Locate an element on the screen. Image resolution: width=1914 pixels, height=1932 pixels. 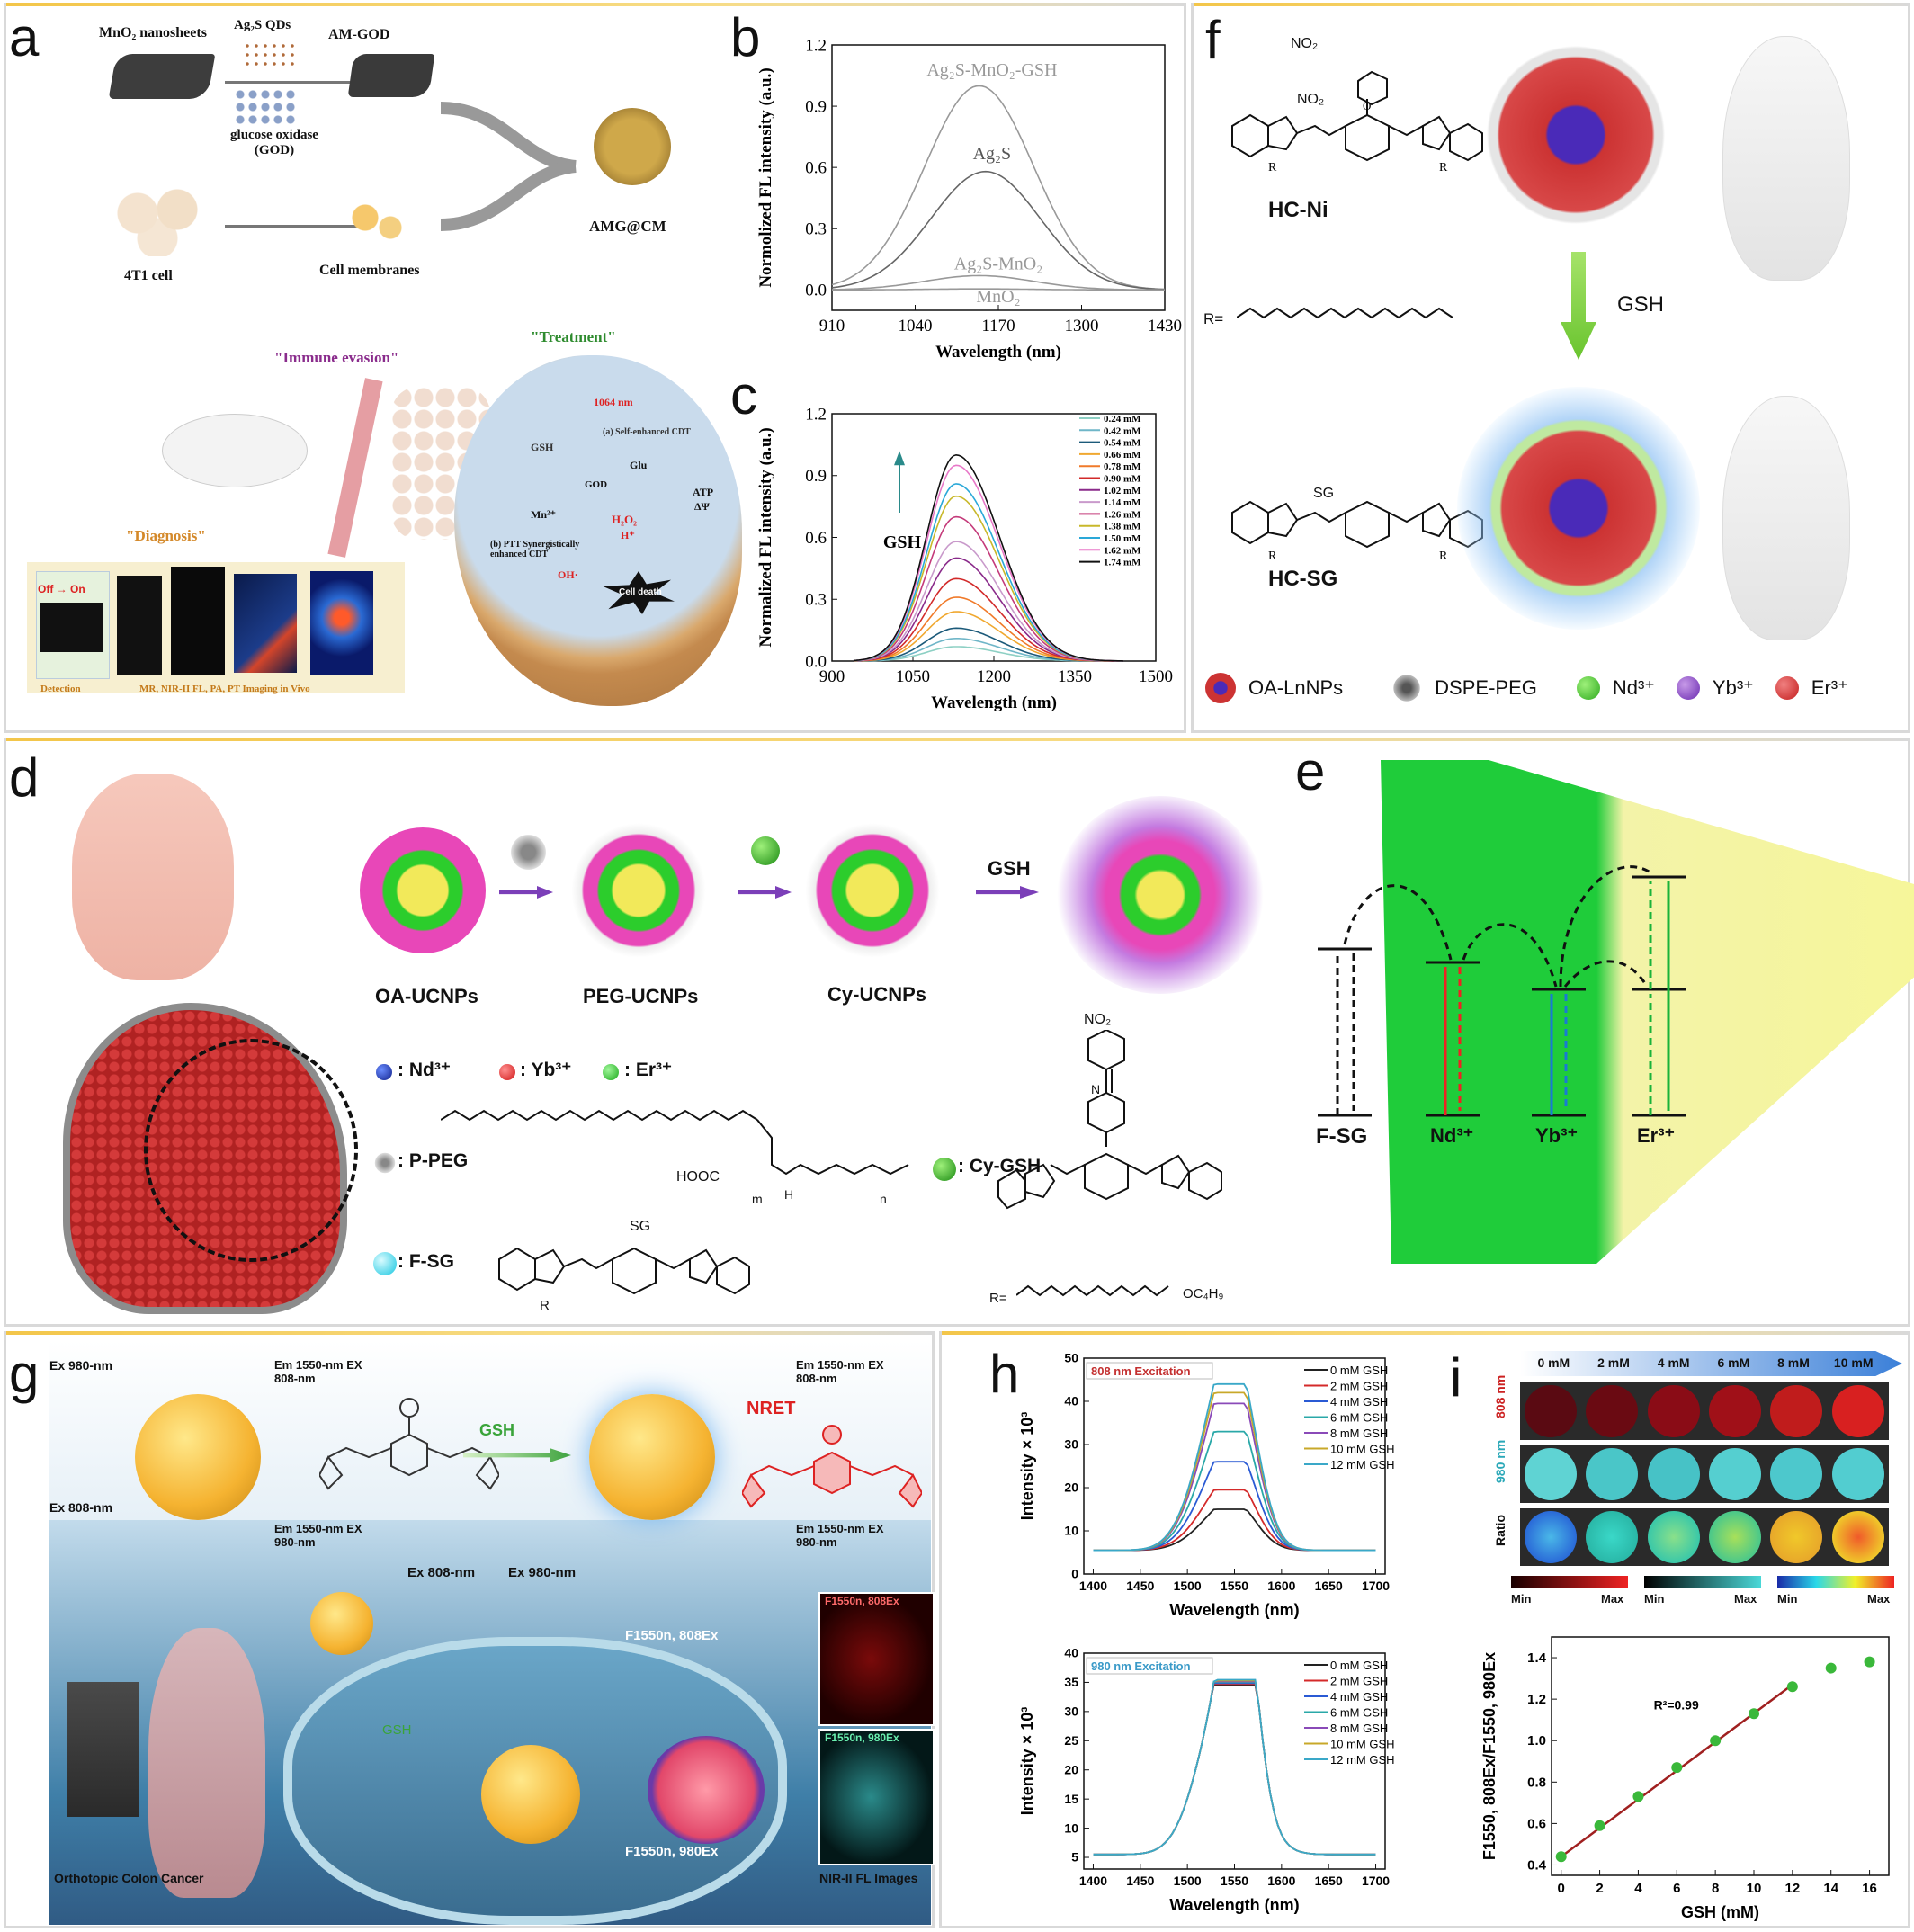
series-label: Ag₂S is located at coordinates (993, 154).